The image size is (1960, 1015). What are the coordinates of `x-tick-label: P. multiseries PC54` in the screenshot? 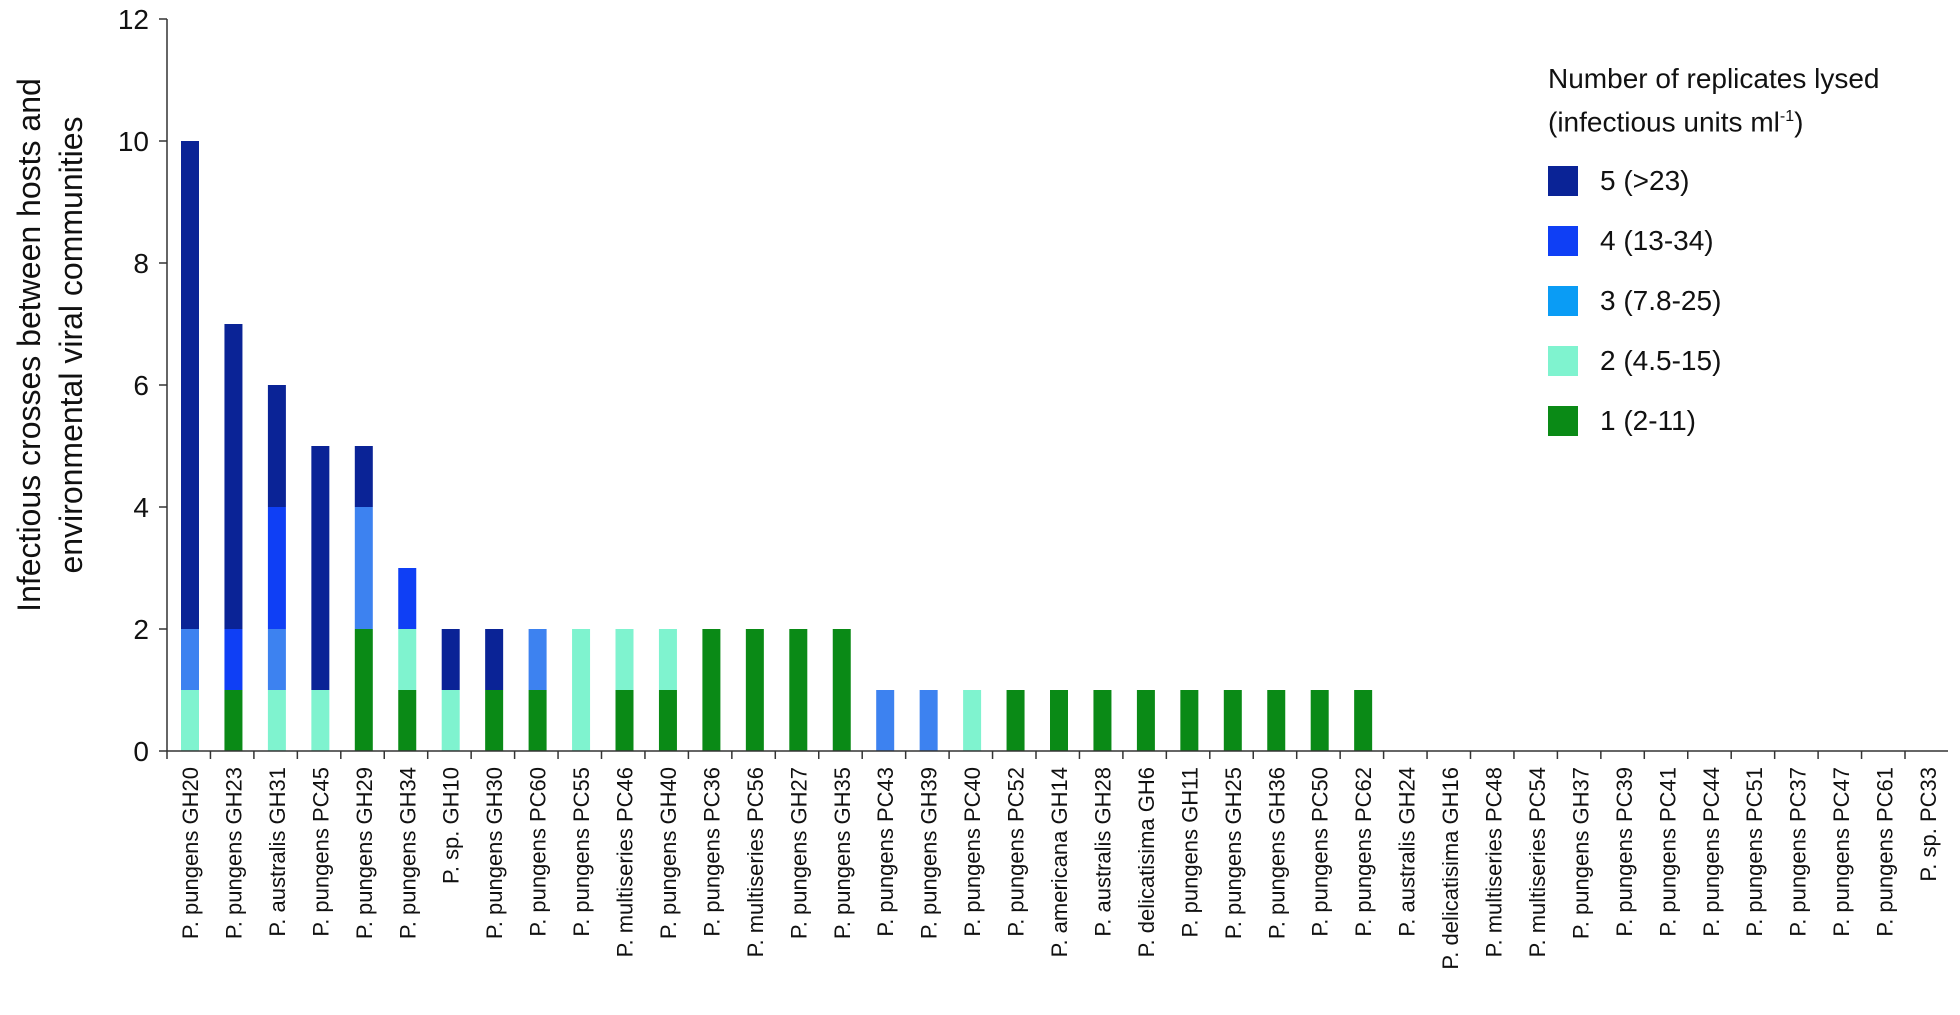 It's located at (1537, 862).